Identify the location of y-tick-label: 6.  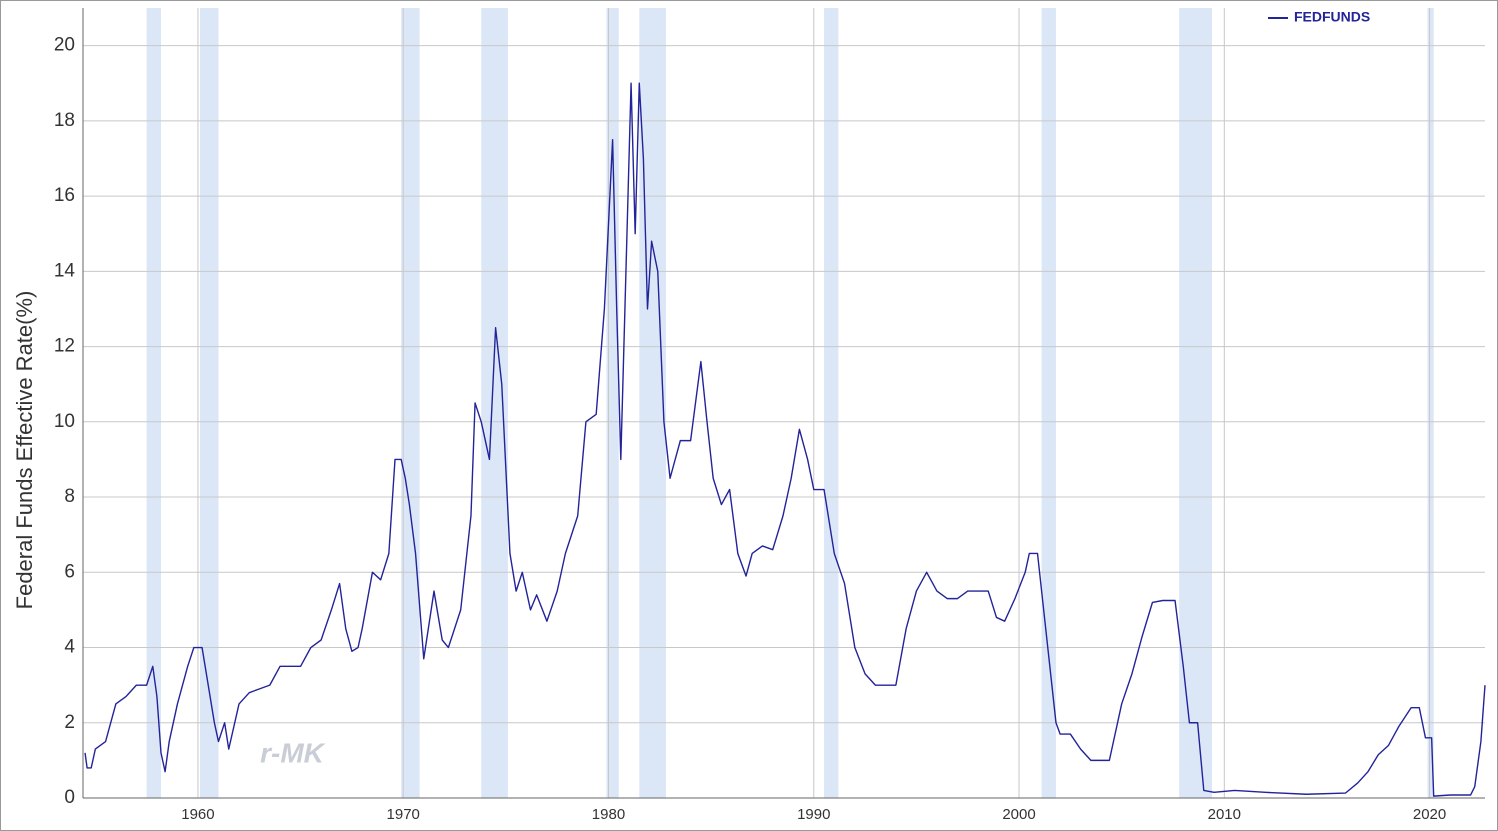
(69, 571).